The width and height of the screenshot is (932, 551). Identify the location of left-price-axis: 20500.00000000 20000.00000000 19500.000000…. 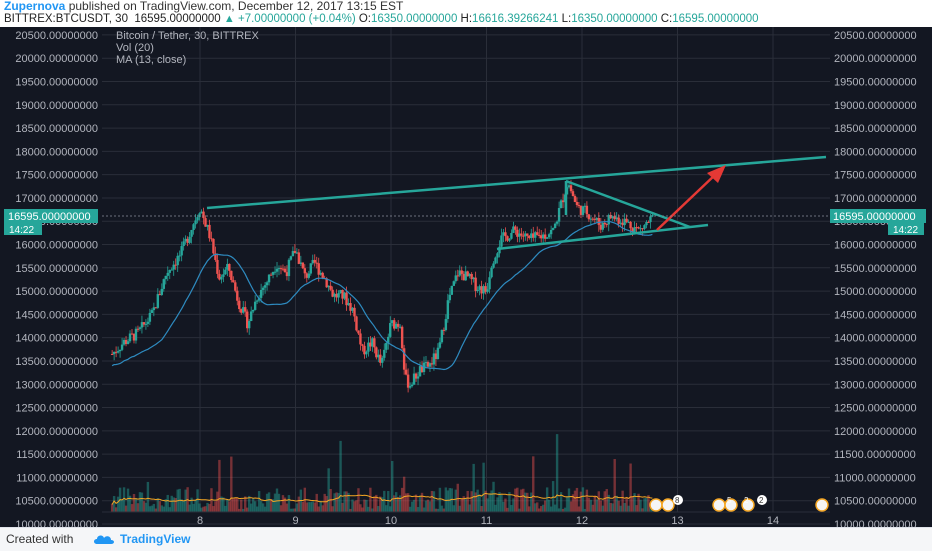
(56, 278).